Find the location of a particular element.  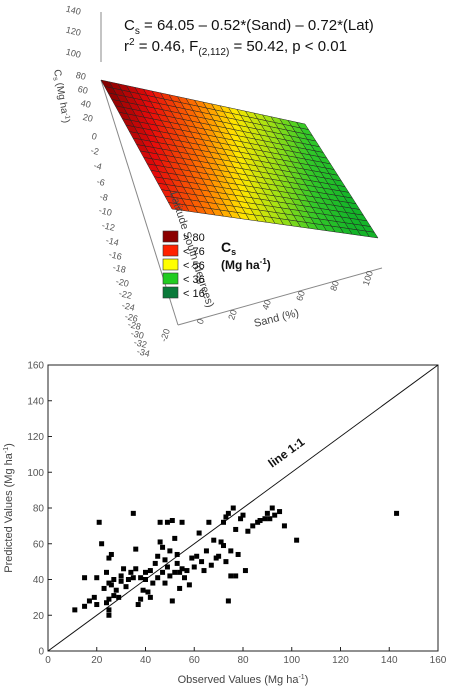

z-tick-label: -10 is located at coordinates (105, 211).